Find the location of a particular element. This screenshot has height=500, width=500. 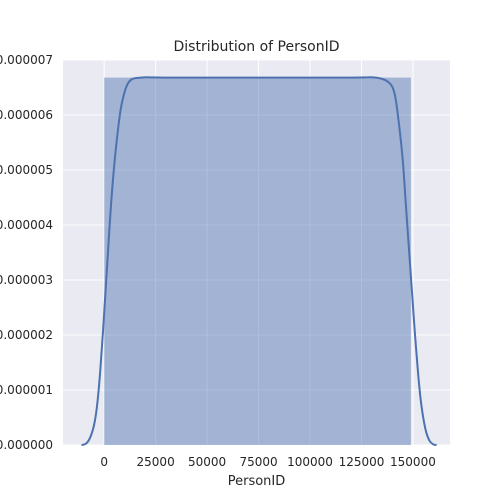

x-axis-ticks: 0 25000 50000 75000 100000 125000 150000 is located at coordinates (268, 462).